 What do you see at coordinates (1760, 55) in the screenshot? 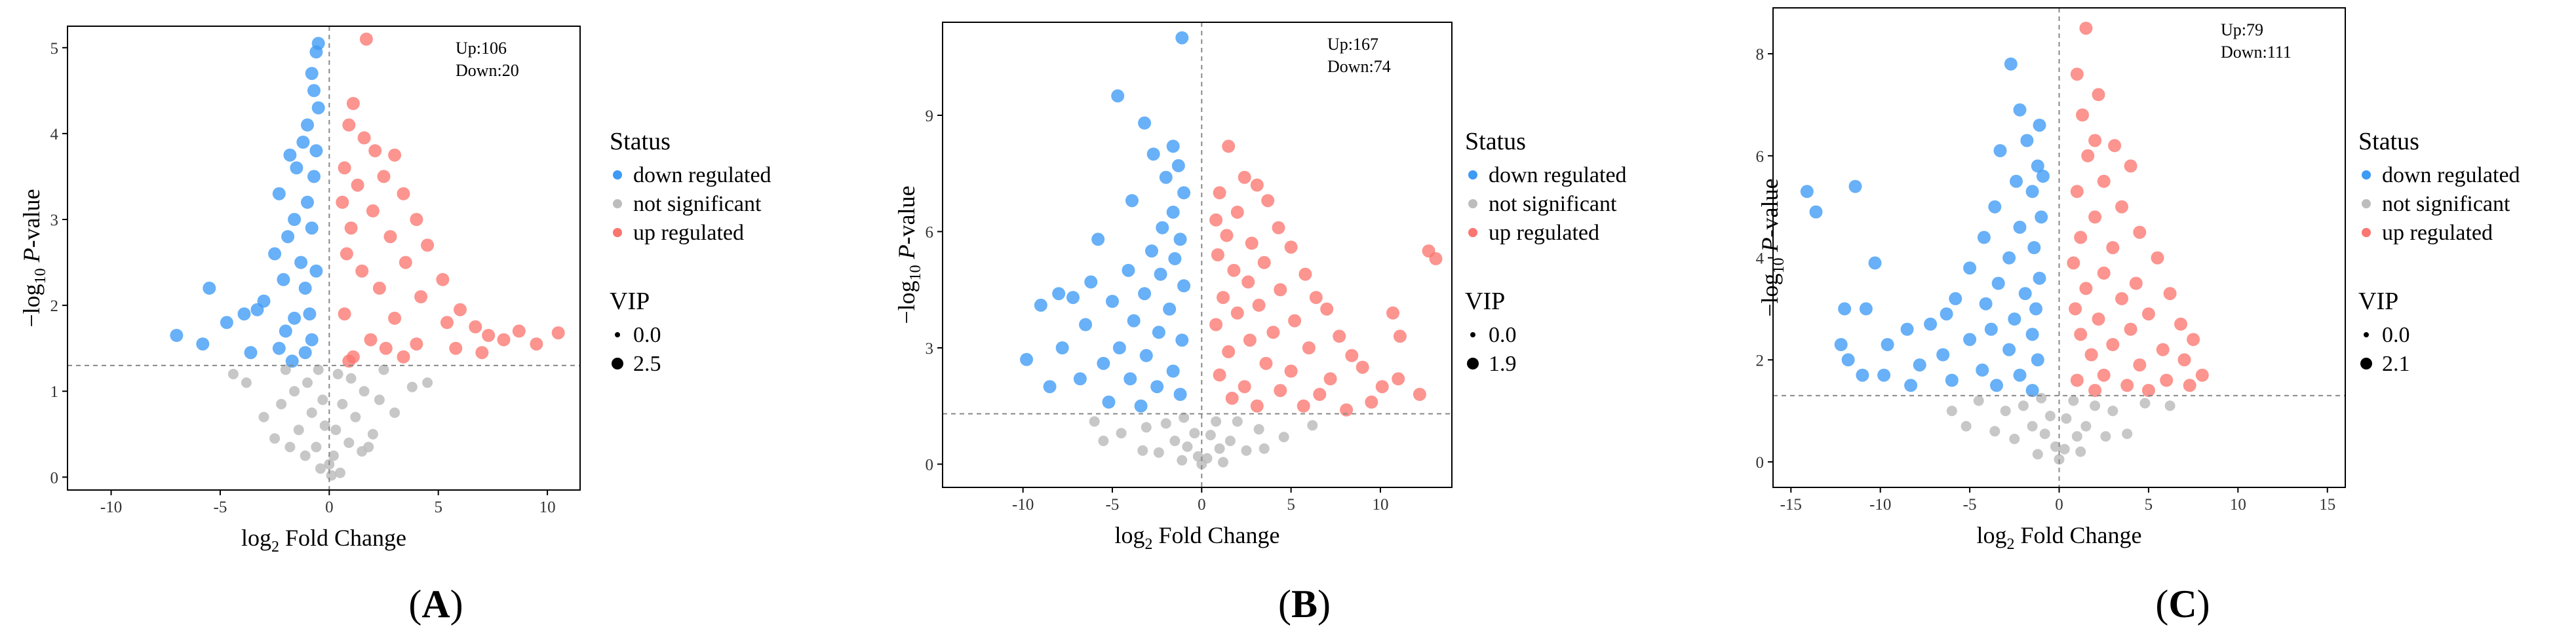
I see `y-tick-label: 8` at bounding box center [1760, 55].